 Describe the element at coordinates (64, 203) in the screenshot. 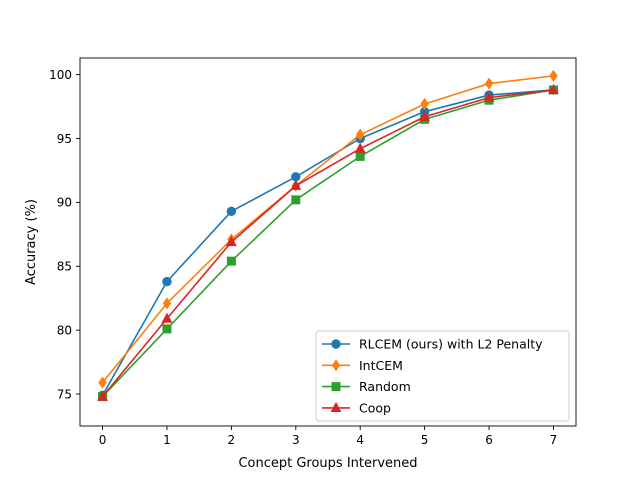

I see `y-tick-label-3: 90` at that location.